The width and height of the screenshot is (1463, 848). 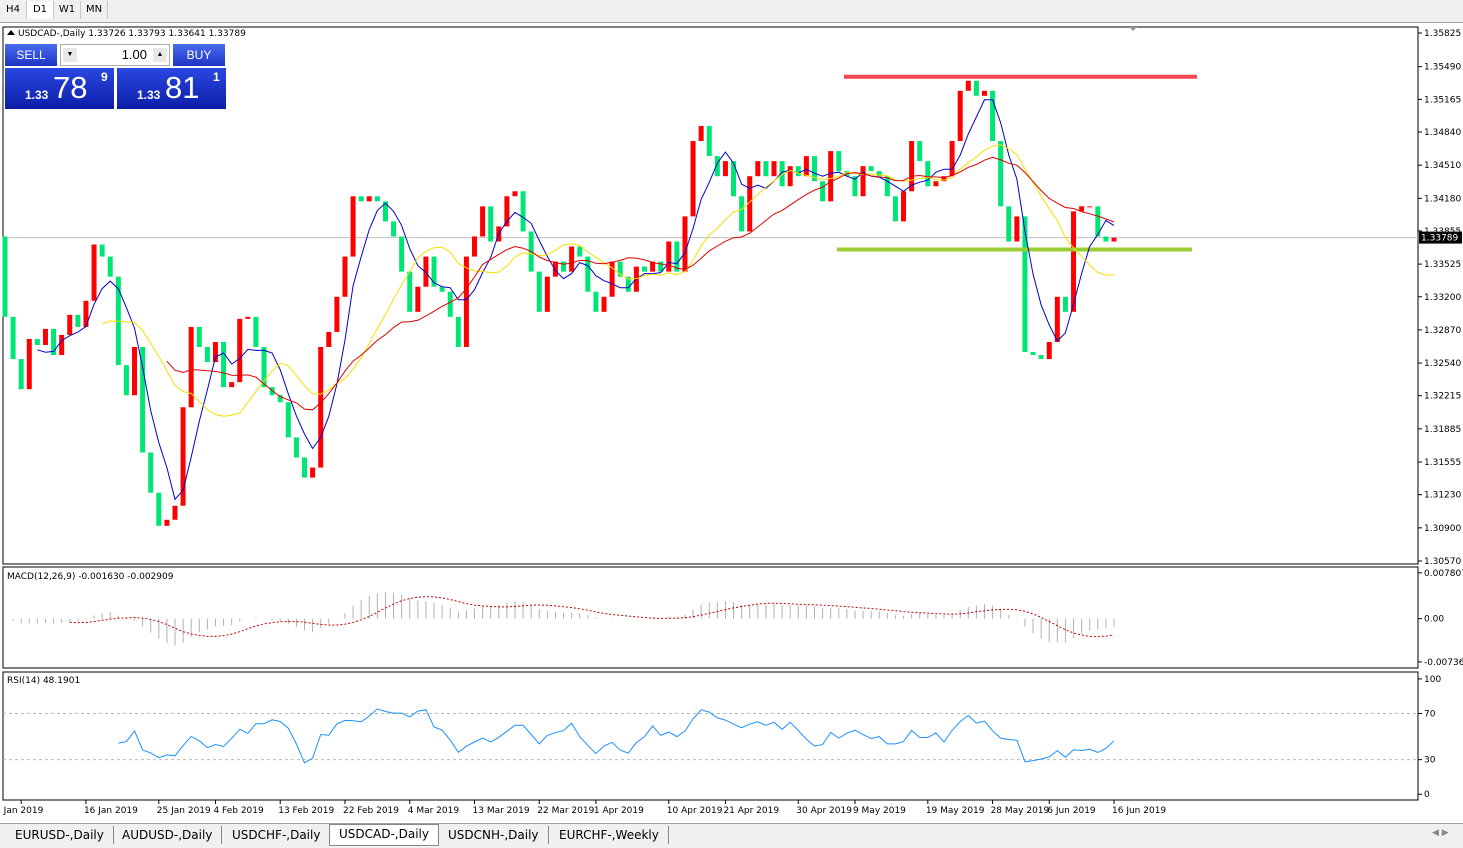 What do you see at coordinates (565, 811) in the screenshot?
I see `x-tick-label: 22 Mar 2019` at bounding box center [565, 811].